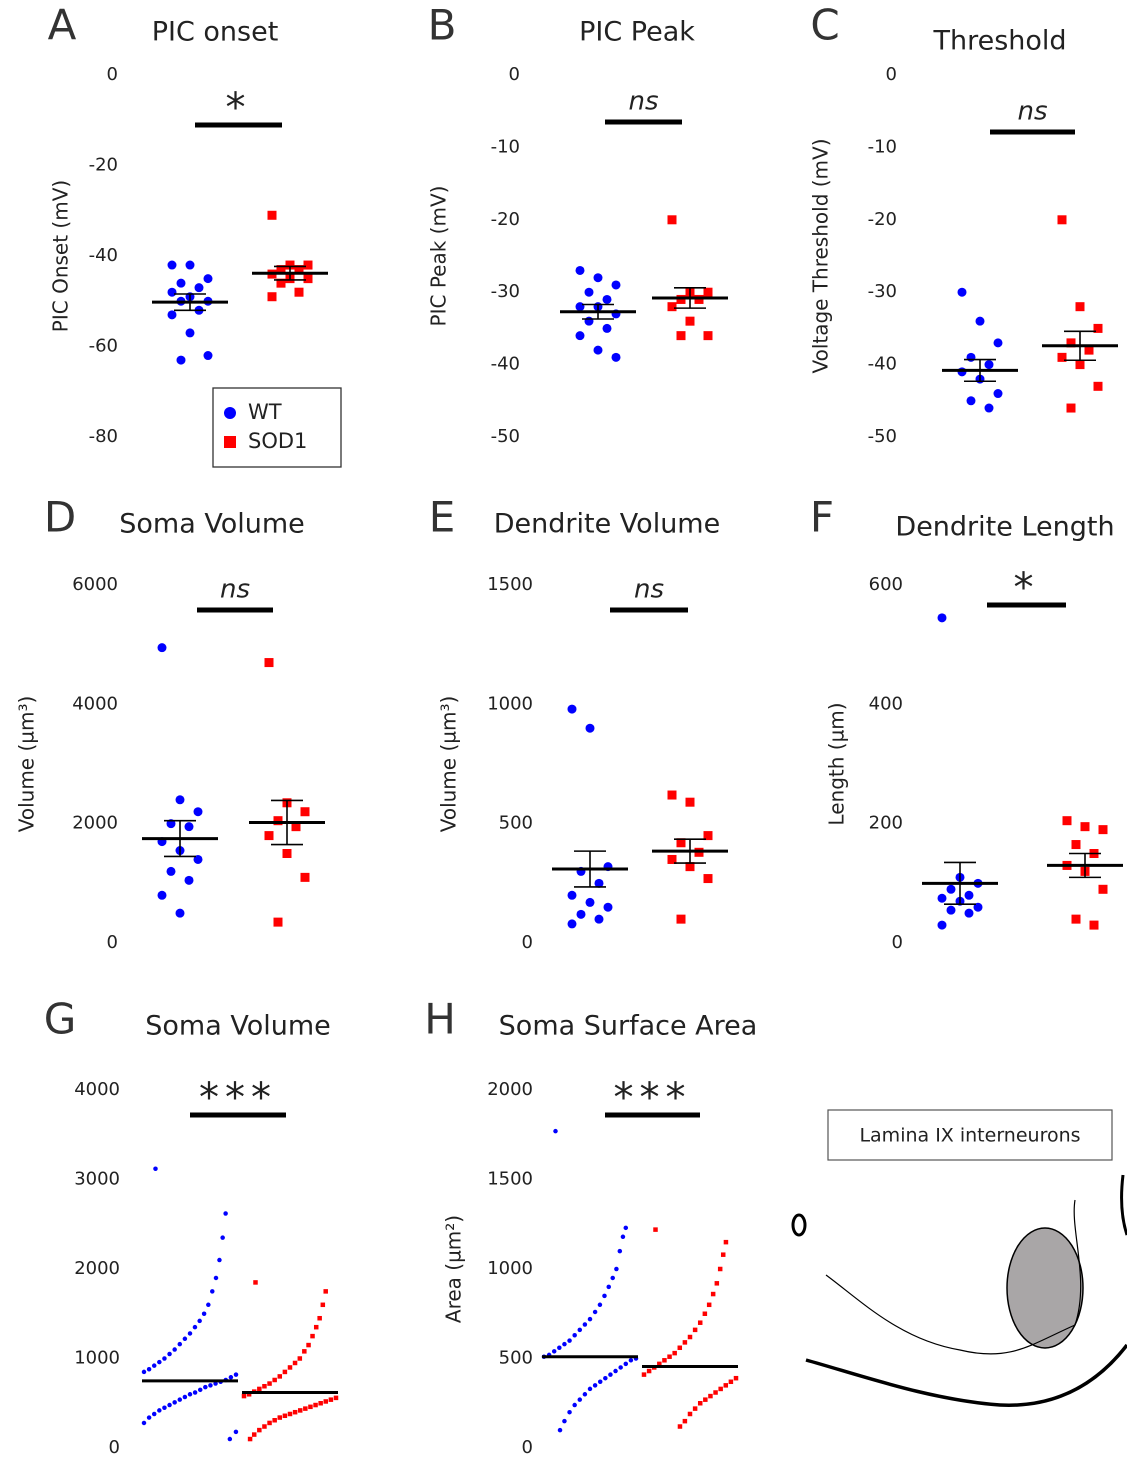 This screenshot has height=1460, width=1127. I want to click on y-tick-label: 1000, so click(510, 703).